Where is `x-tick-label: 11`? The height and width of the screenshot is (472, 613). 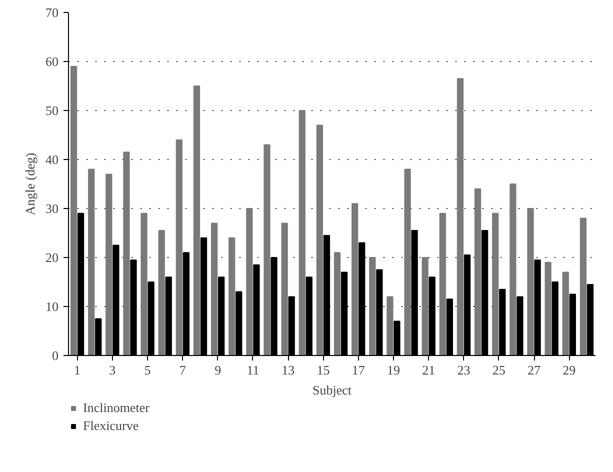
x-tick-label: 11 is located at coordinates (253, 370).